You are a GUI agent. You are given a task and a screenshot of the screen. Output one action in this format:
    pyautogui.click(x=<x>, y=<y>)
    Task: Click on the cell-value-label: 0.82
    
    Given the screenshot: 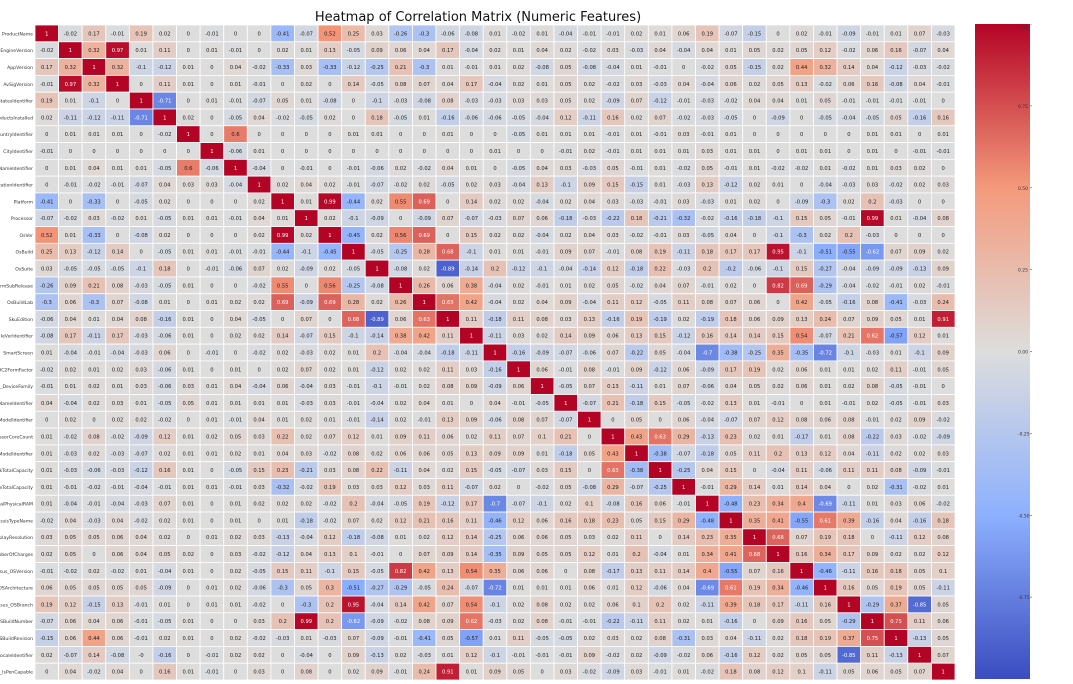 What is the action you would take?
    pyautogui.click(x=401, y=572)
    